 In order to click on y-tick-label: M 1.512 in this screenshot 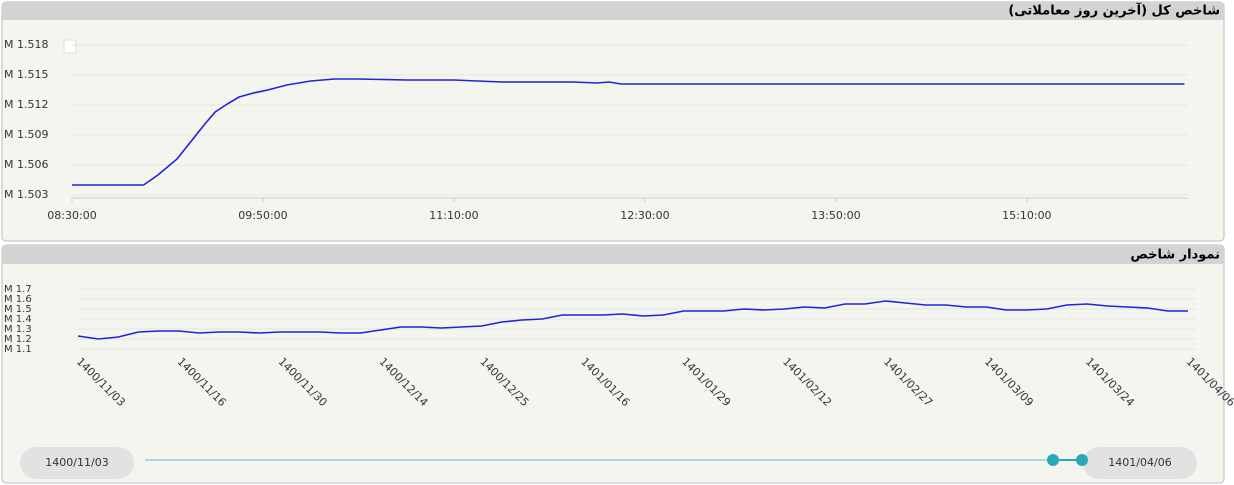, I will do `click(26, 104)`.